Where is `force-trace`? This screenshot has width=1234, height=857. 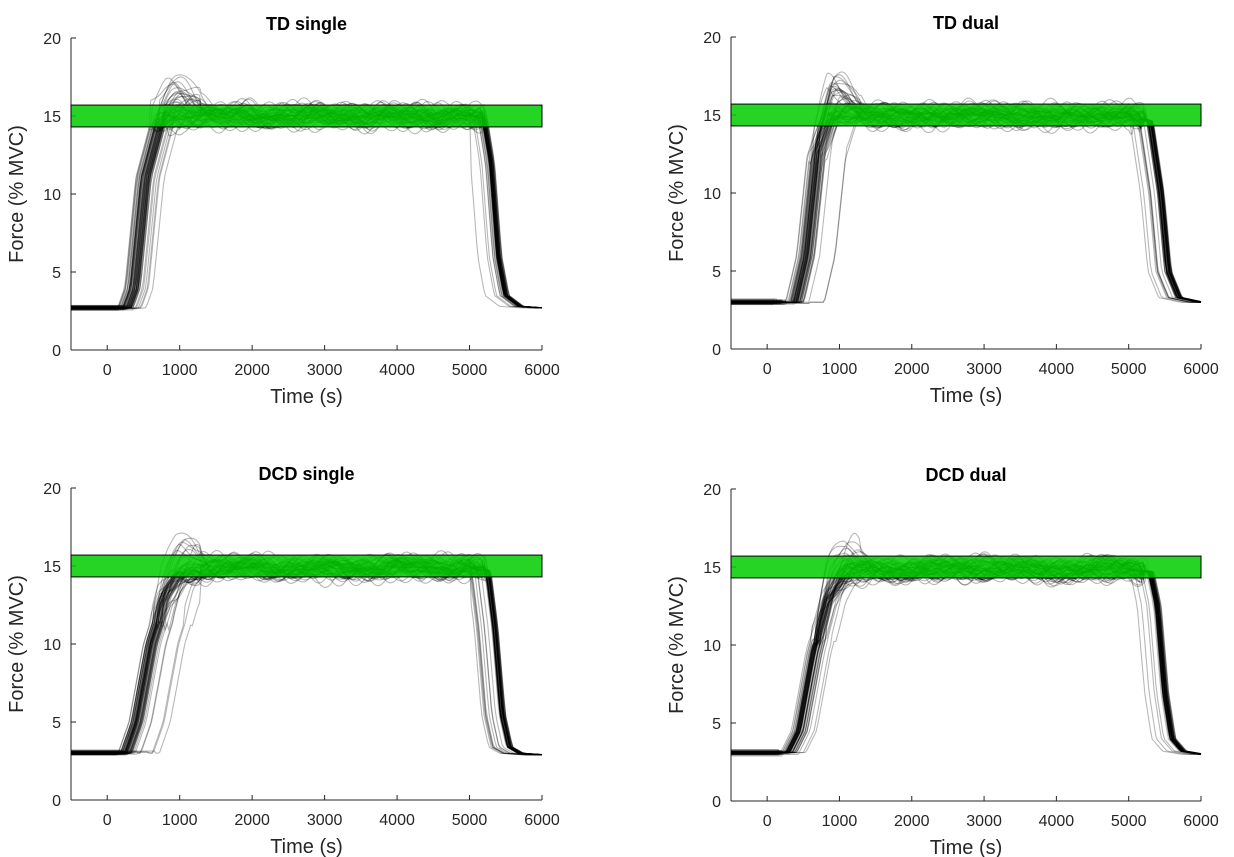 force-trace is located at coordinates (966, 658).